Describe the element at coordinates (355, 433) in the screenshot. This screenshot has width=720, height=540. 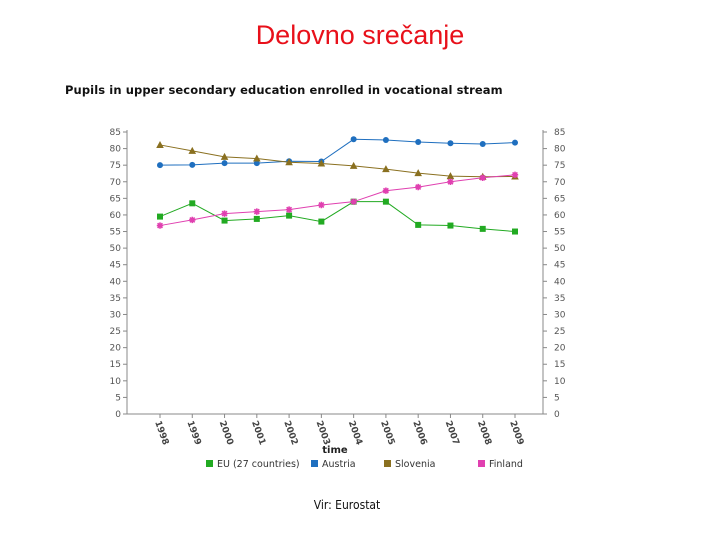
I see `x-tick-label: 2004` at that location.